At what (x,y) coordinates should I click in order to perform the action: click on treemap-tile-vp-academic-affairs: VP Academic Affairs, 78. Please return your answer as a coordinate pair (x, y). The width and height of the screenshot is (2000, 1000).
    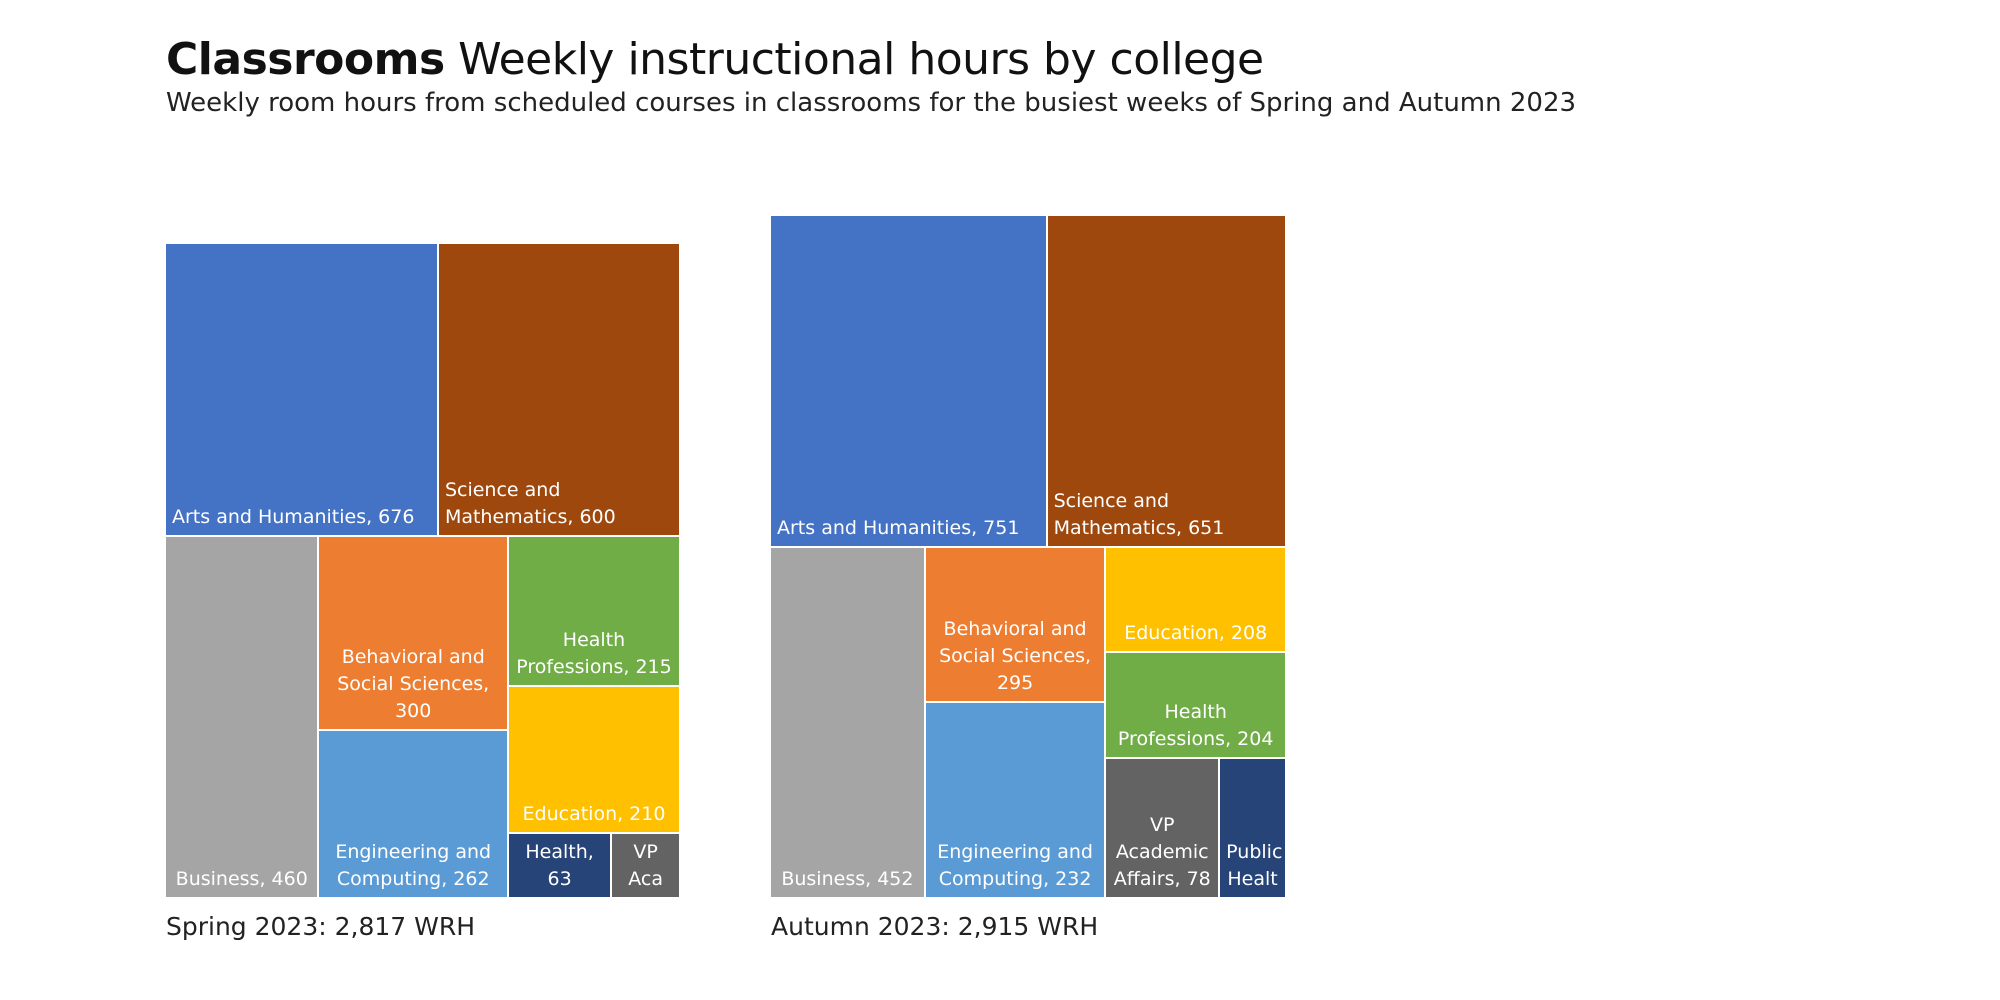
    Looking at the image, I should click on (1162, 827).